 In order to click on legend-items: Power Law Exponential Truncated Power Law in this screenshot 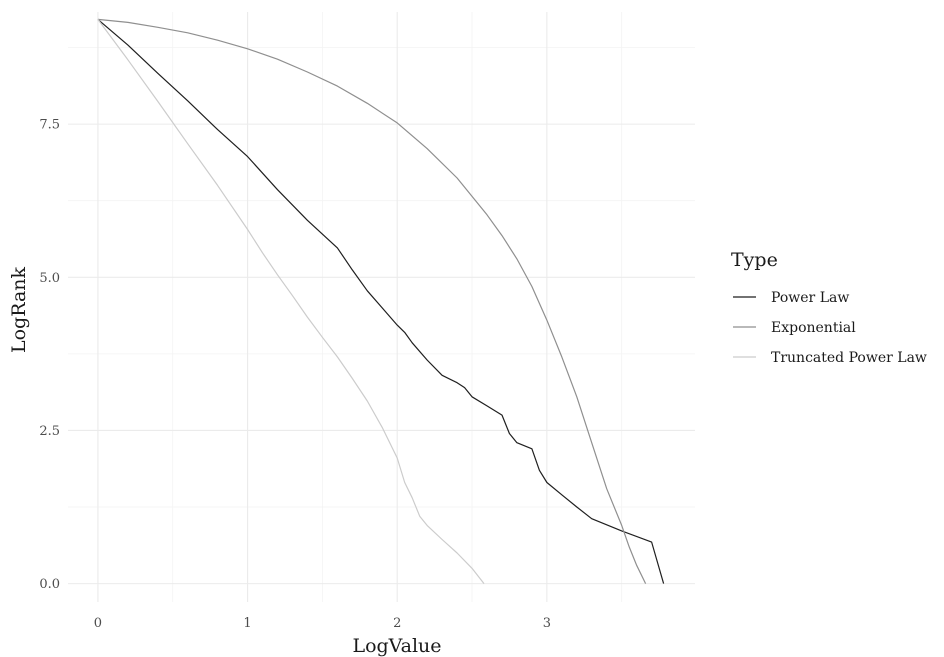, I will do `click(830, 328)`.